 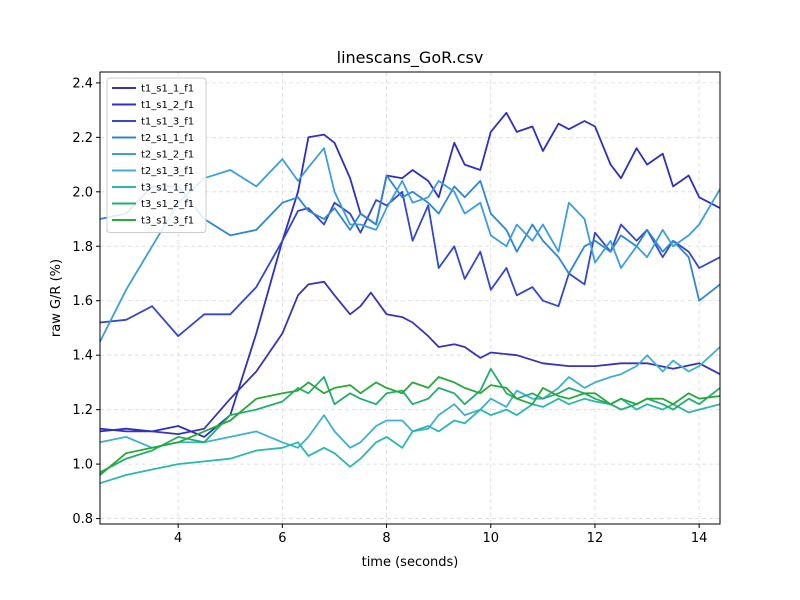 What do you see at coordinates (82, 192) in the screenshot?
I see `y-tick-label: 2.0` at bounding box center [82, 192].